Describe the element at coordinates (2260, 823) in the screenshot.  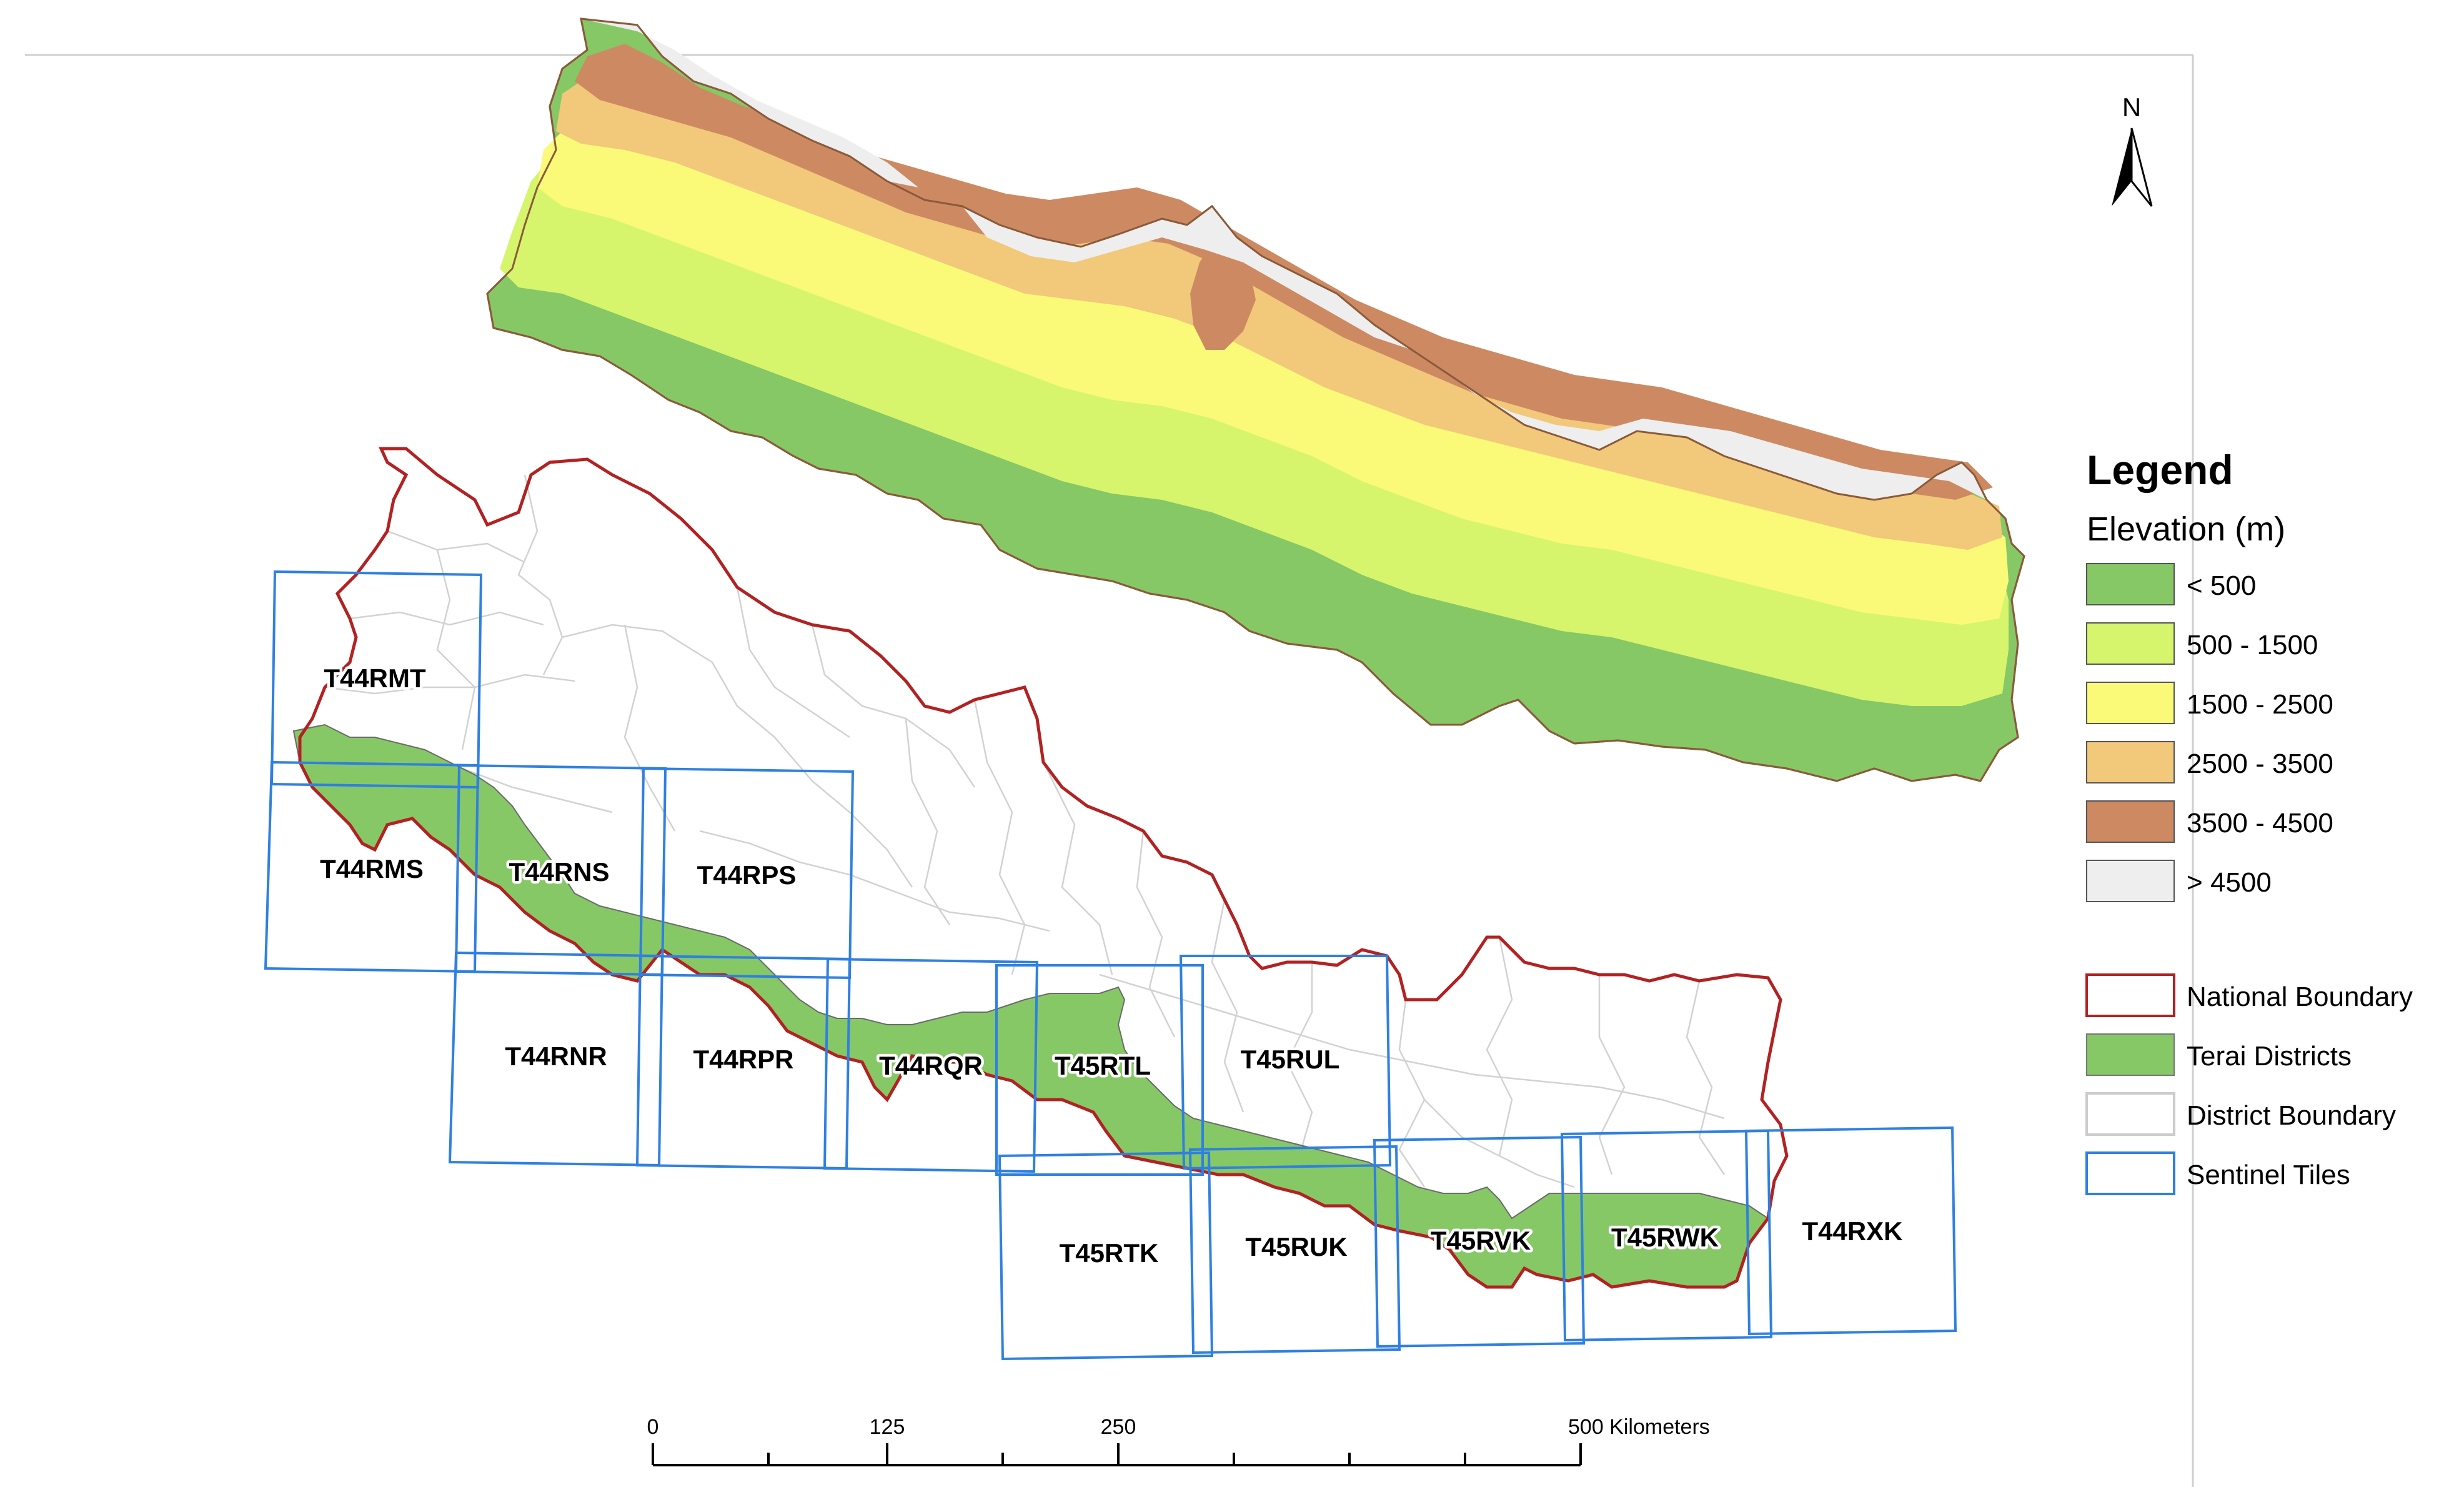
I see `legend-label: 3500 - 4500` at that location.